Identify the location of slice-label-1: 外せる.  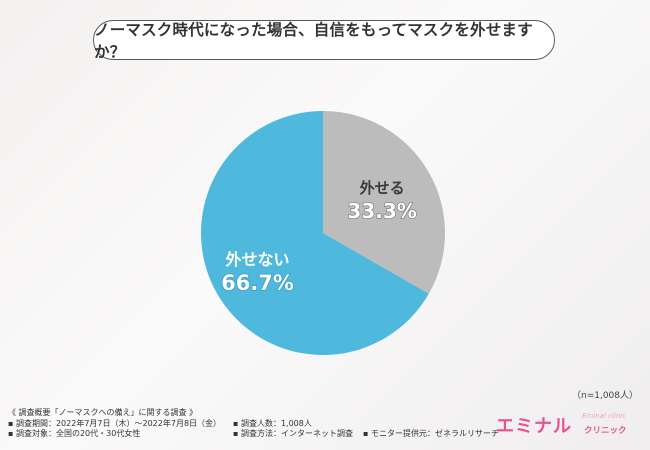
(382, 188).